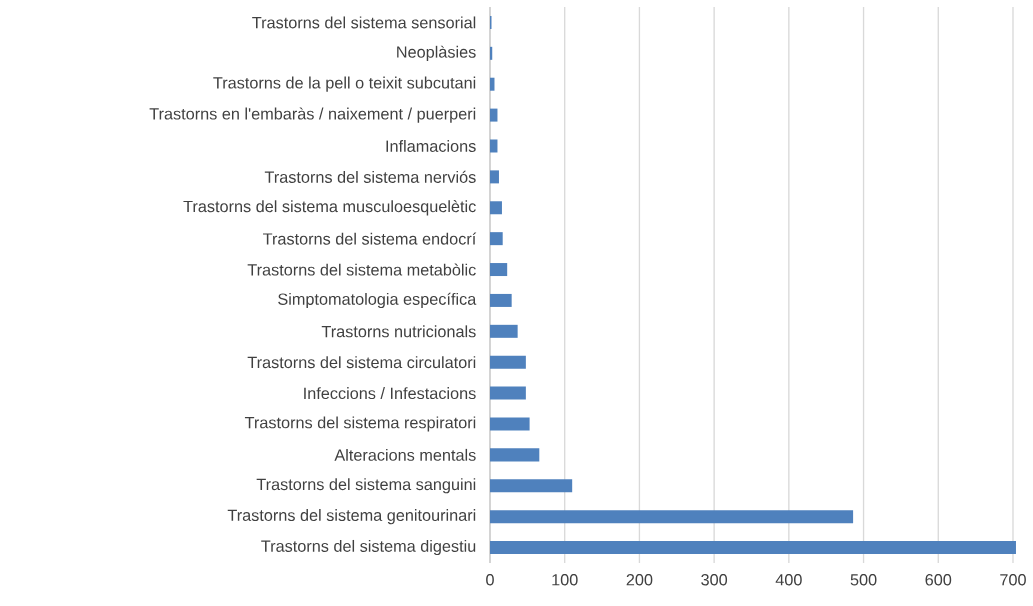 The height and width of the screenshot is (606, 1033). Describe the element at coordinates (370, 238) in the screenshot. I see `y-tick-label: Trastorns del sistema endocrí` at that location.